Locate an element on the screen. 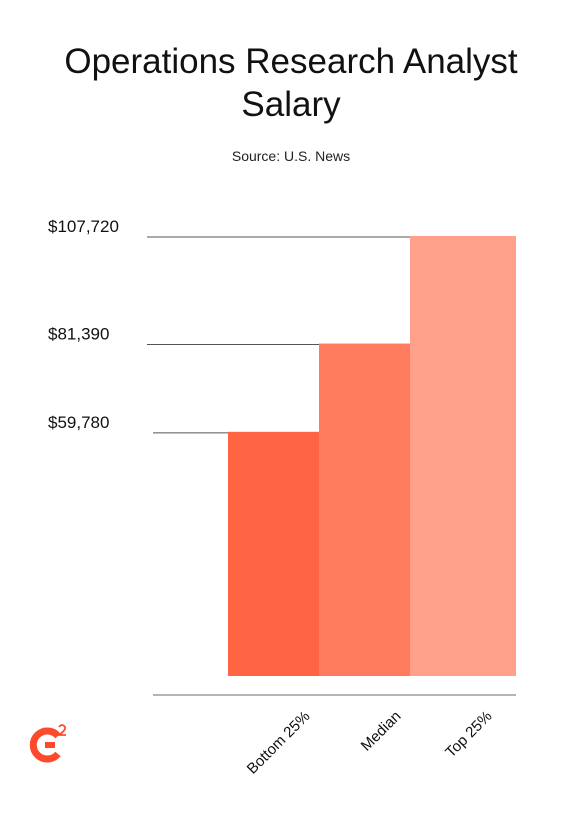  x-tick-label: Top 25% is located at coordinates (468, 734).